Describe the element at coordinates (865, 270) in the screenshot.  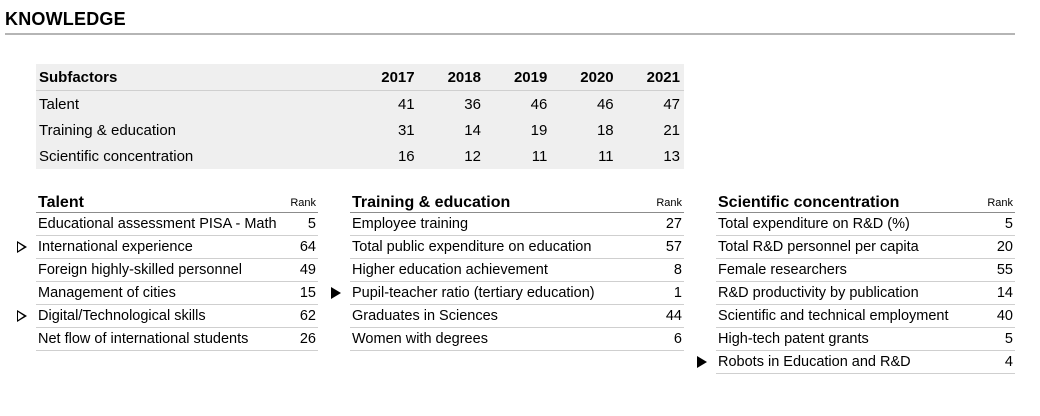
I see `indicator-row: Female researchers 55` at that location.